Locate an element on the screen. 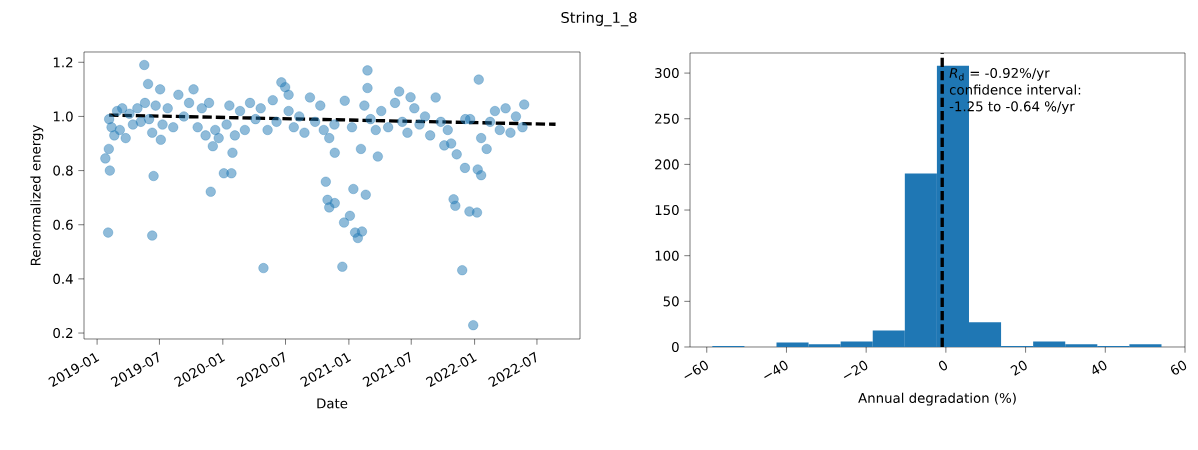 This screenshot has height=450, width=1198. x-tick-label: −60 is located at coordinates (696, 369).